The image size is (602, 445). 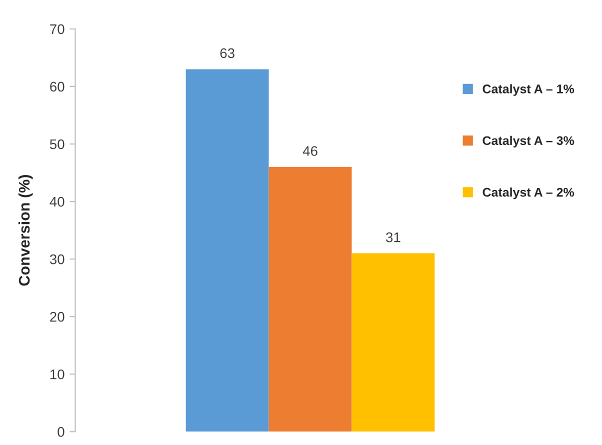 What do you see at coordinates (310, 151) in the screenshot?
I see `data-label: 46` at bounding box center [310, 151].